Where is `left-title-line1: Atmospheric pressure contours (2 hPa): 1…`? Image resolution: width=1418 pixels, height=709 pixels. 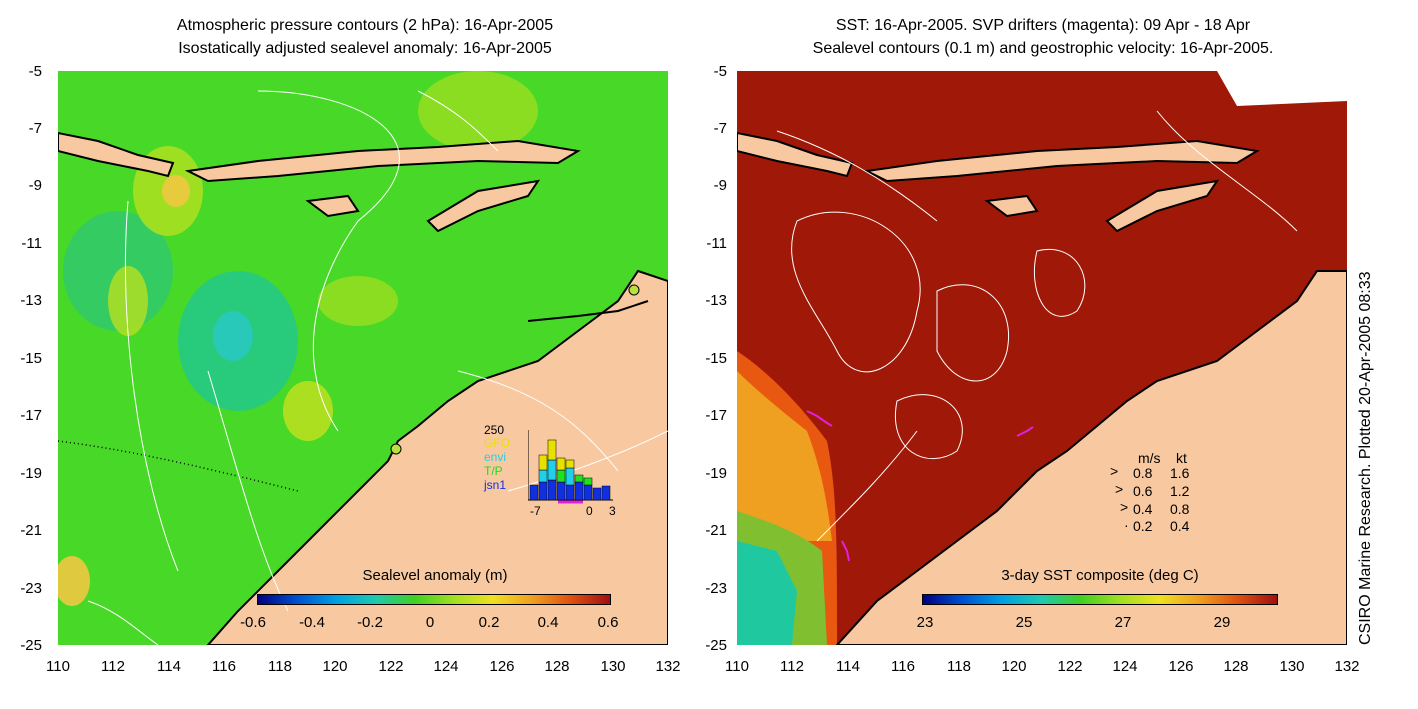
left-title-line1: Atmospheric pressure contours (2 hPa): 1… is located at coordinates (365, 25).